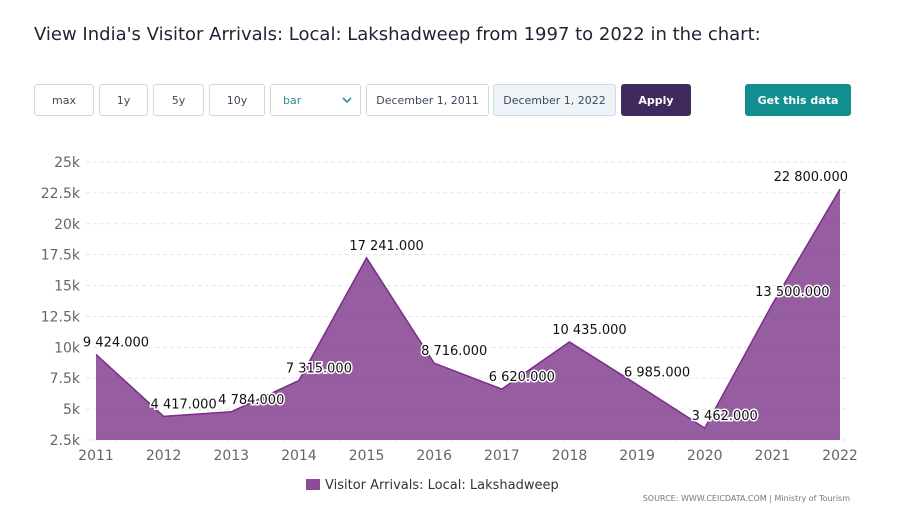 This screenshot has height=529, width=900. Describe the element at coordinates (299, 456) in the screenshot. I see `x-tick-label: 2014` at that location.